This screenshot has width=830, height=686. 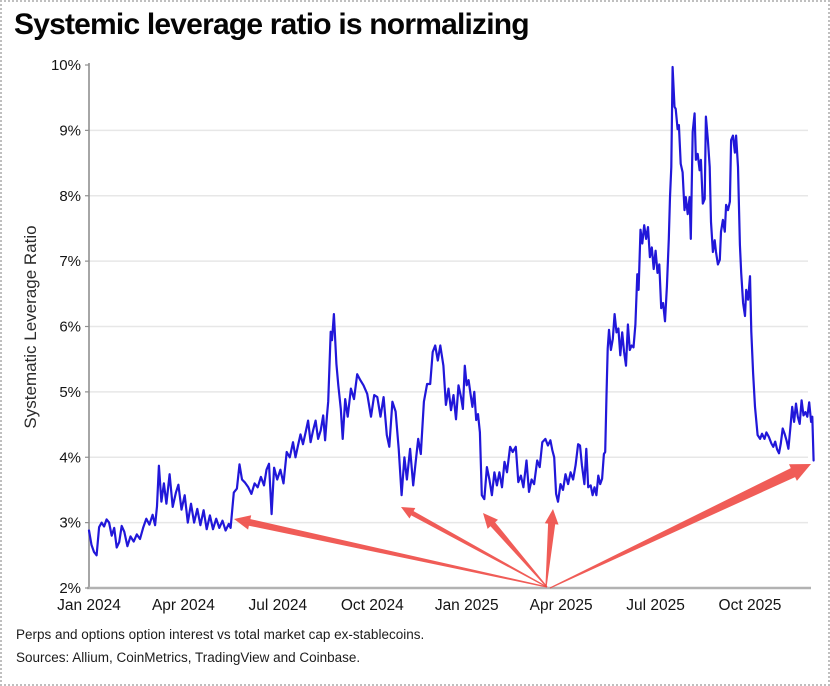 What do you see at coordinates (372, 605) in the screenshot?
I see `x-tick-label: Oct 2024` at bounding box center [372, 605].